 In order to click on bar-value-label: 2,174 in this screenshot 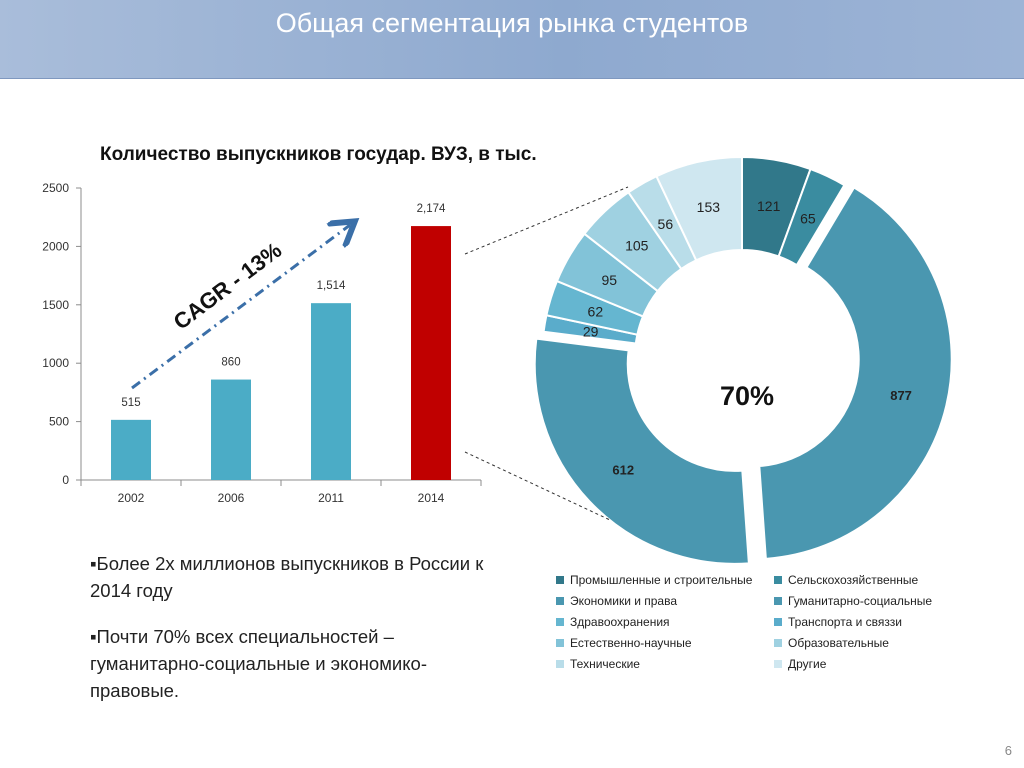, I will do `click(431, 209)`.